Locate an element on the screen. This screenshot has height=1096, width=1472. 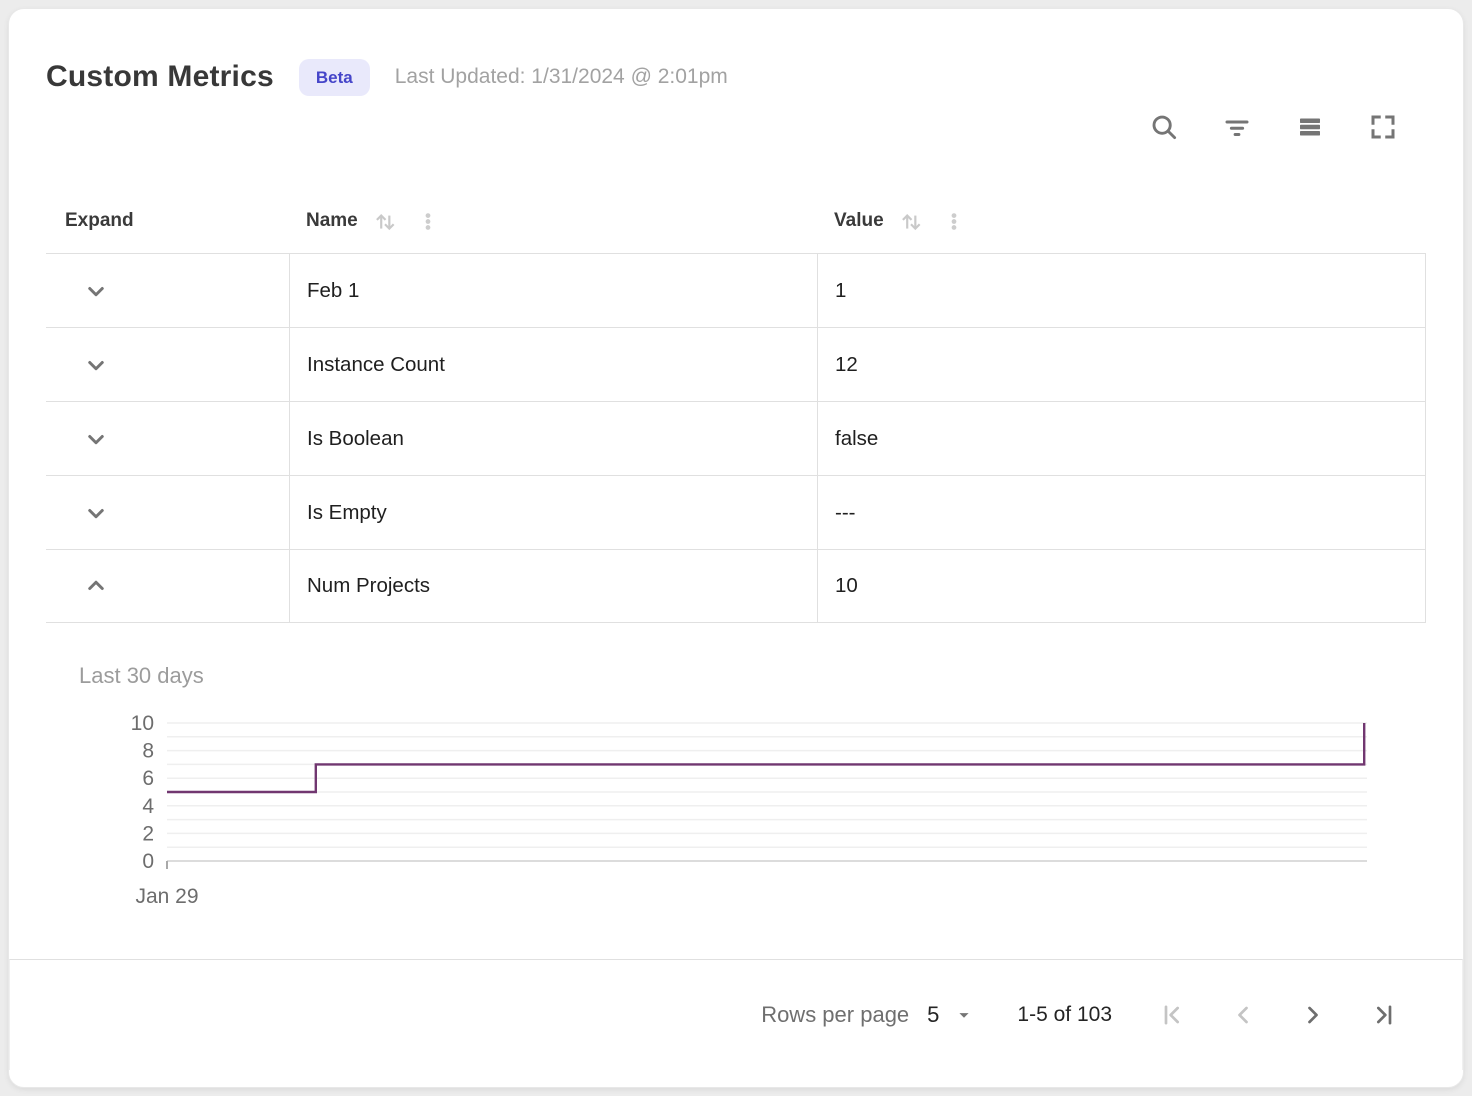
next-page-icon is located at coordinates (1313, 1015).